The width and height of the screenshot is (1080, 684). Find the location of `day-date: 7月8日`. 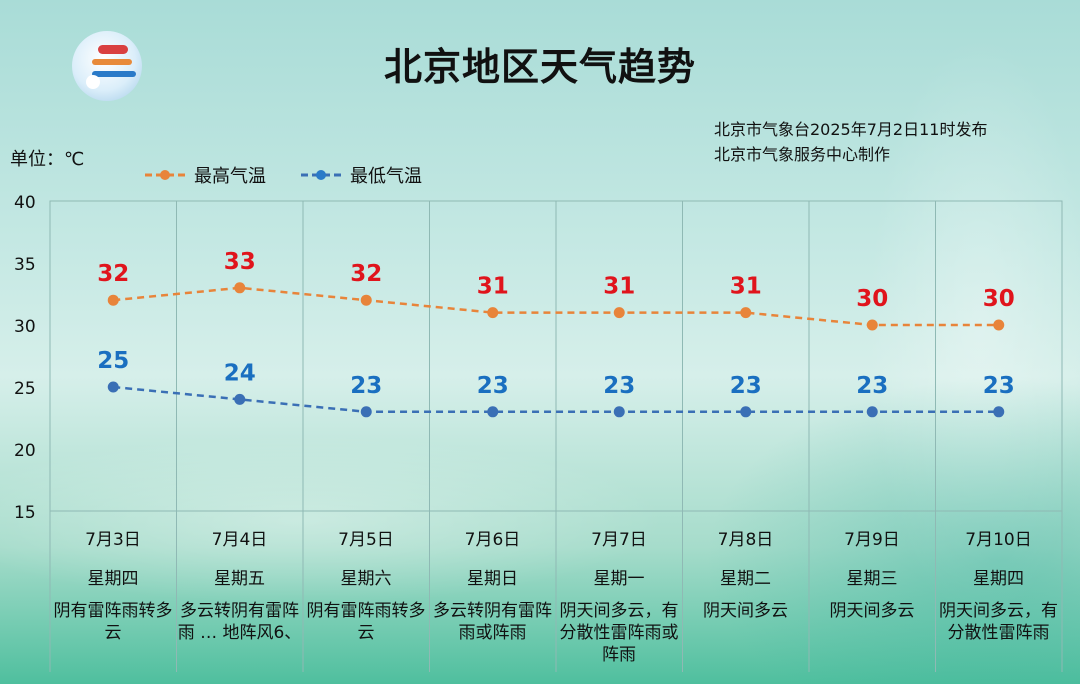

day-date: 7月8日 is located at coordinates (745, 540).